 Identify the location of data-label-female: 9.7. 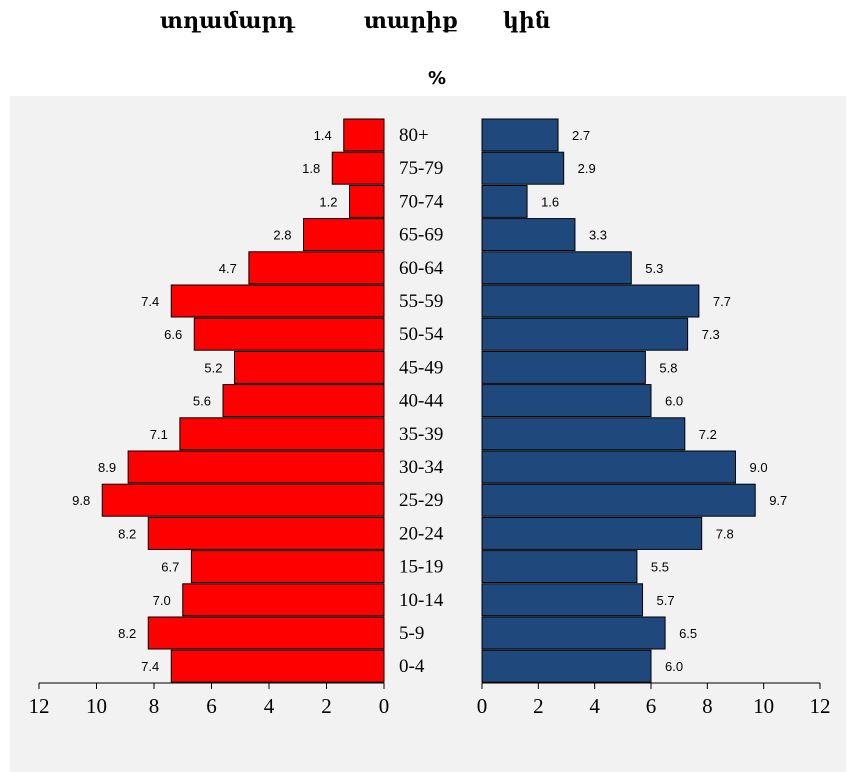
(778, 500).